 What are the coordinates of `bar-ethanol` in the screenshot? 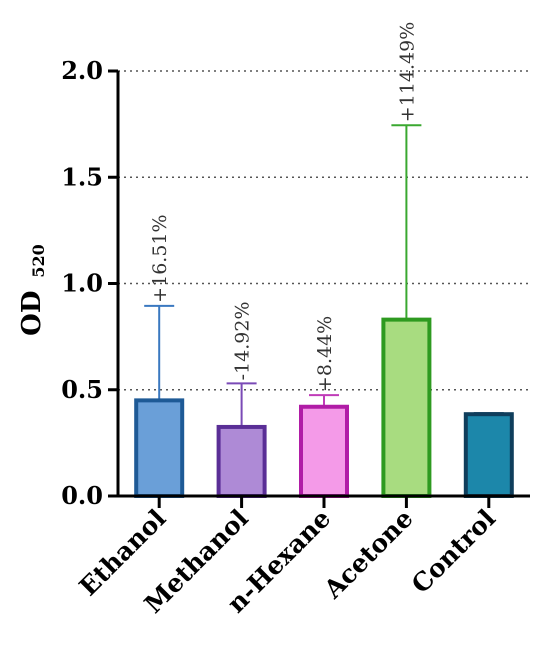 It's located at (159, 448).